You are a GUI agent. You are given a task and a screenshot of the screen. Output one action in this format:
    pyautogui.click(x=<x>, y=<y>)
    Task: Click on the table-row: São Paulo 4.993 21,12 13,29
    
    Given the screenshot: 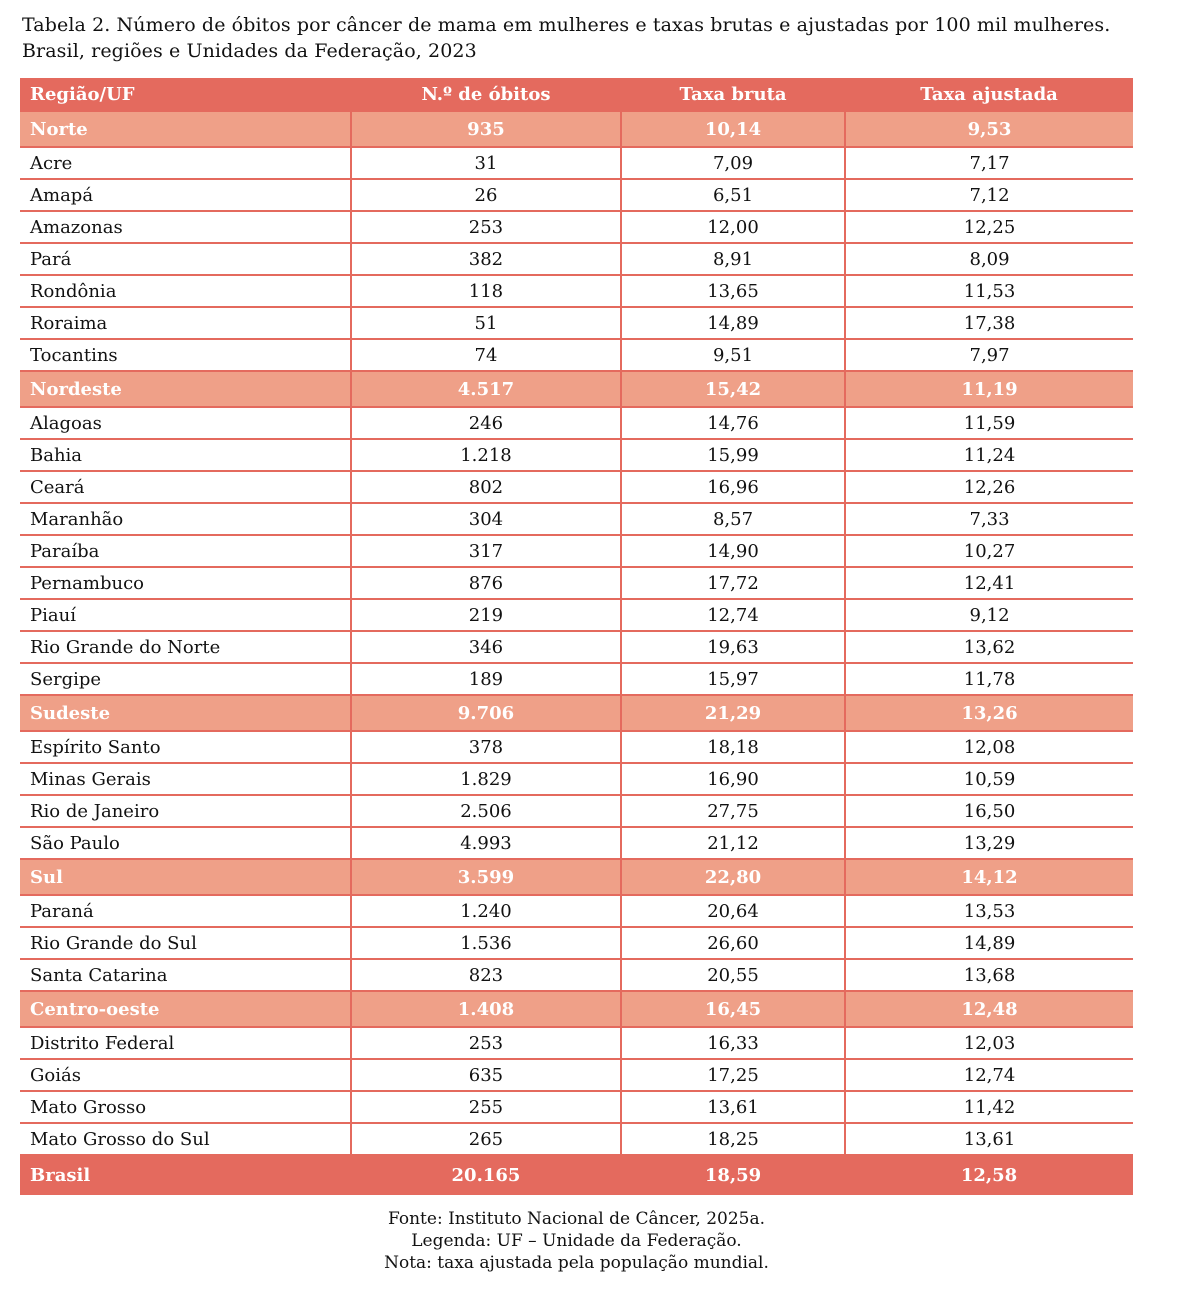 What is the action you would take?
    pyautogui.click(x=576, y=843)
    